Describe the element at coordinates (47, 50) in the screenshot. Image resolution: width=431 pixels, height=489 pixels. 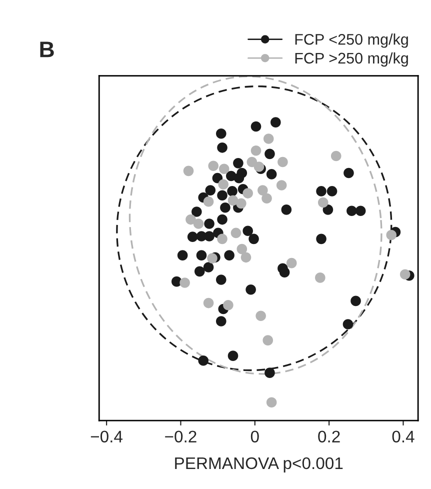
I see `text: B` at that location.